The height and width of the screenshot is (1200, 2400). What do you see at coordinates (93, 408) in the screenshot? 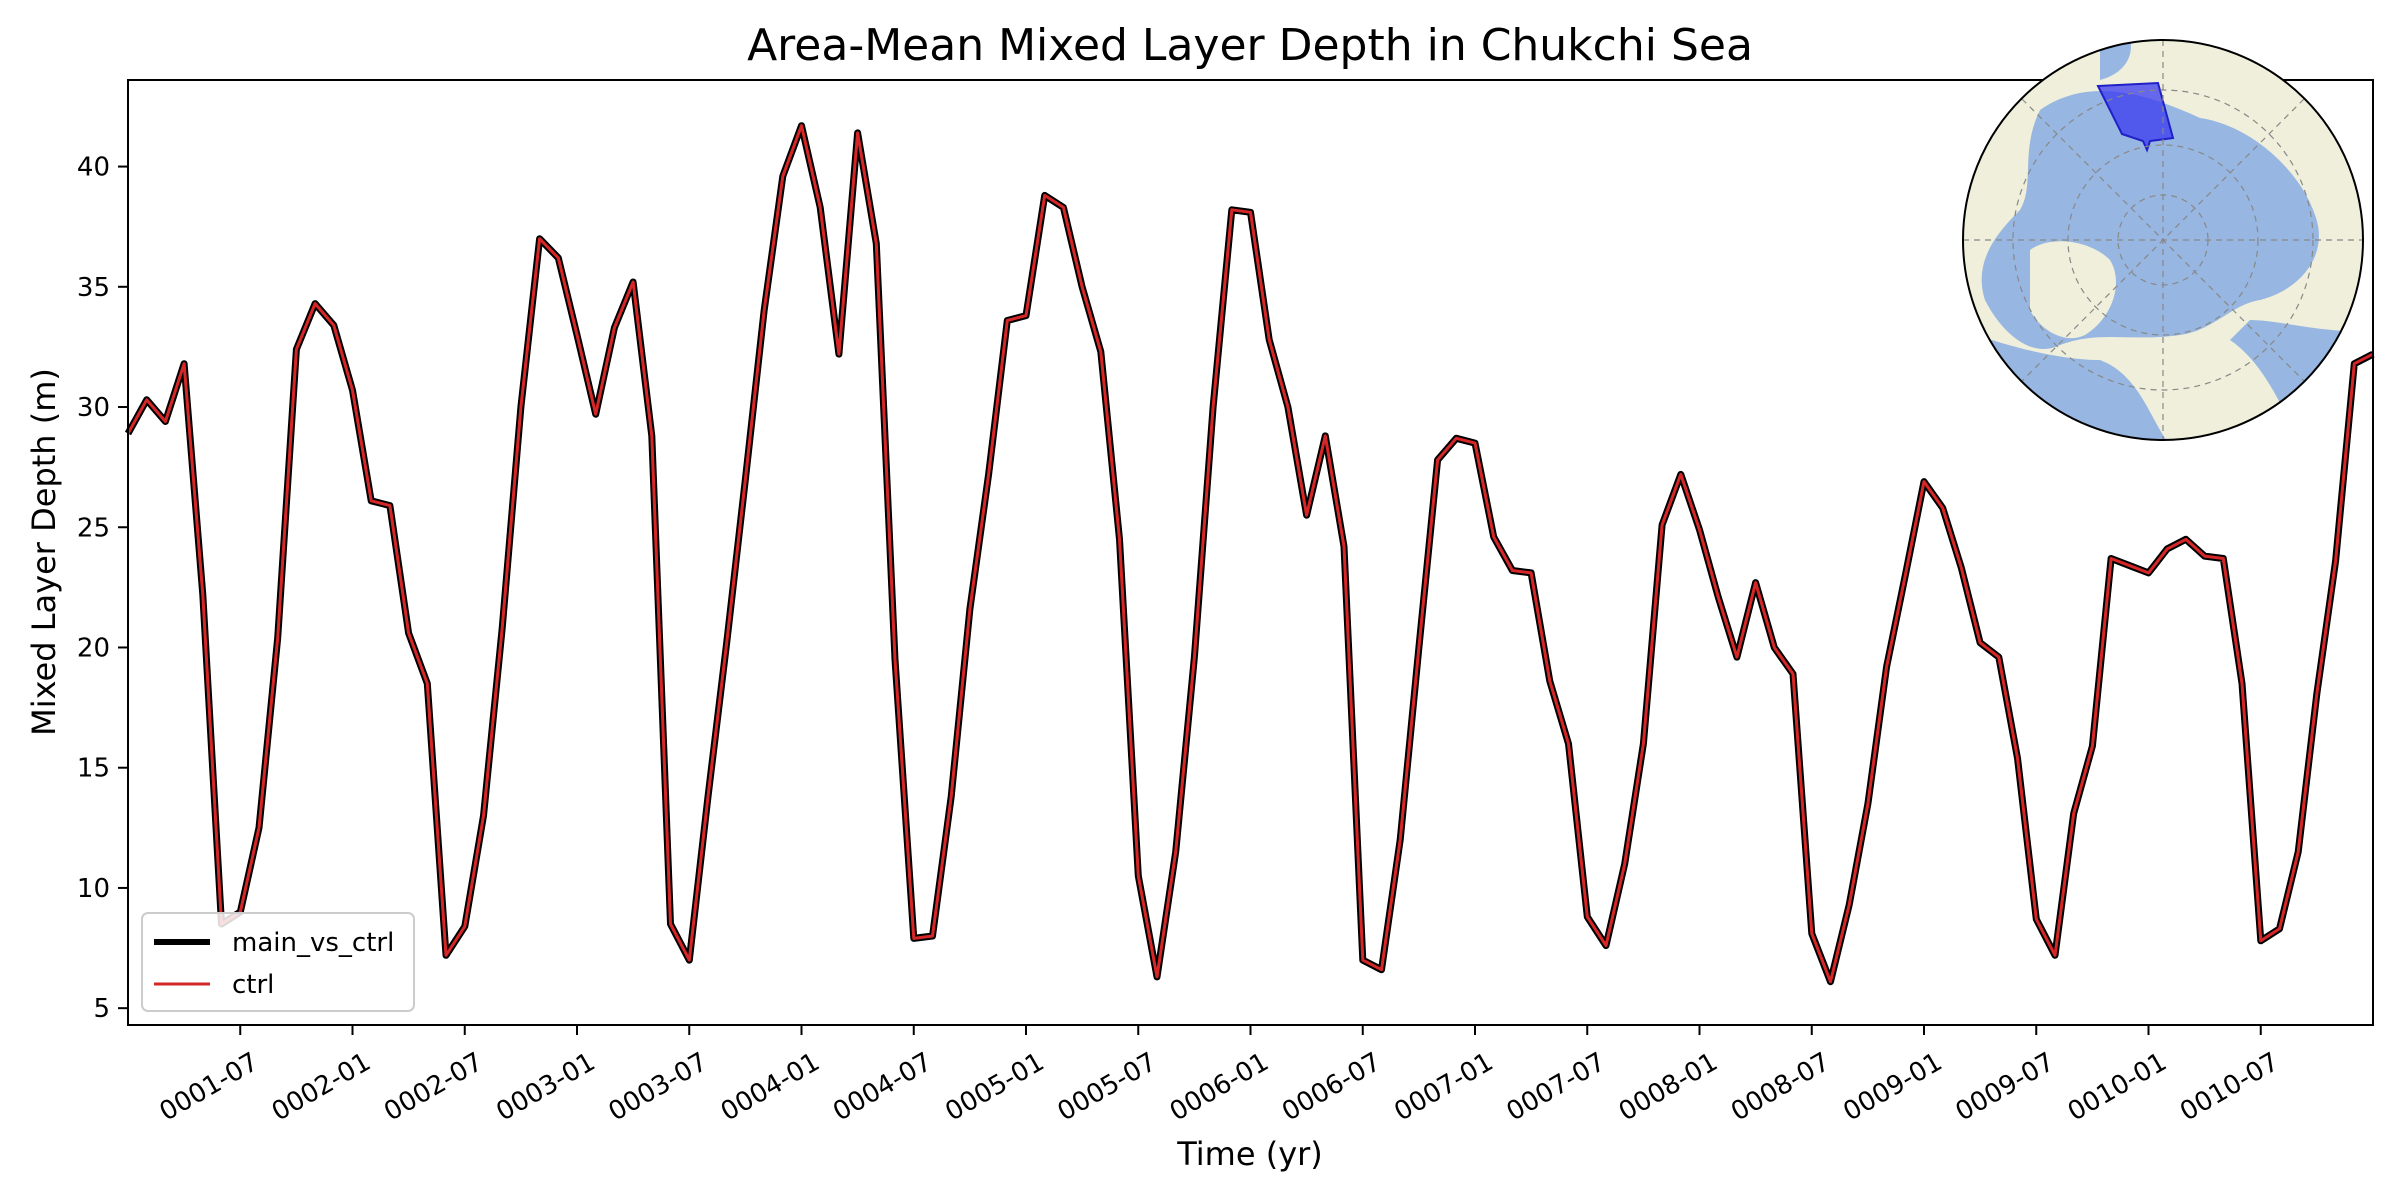
I see `y-tick-label: 30` at bounding box center [93, 408].